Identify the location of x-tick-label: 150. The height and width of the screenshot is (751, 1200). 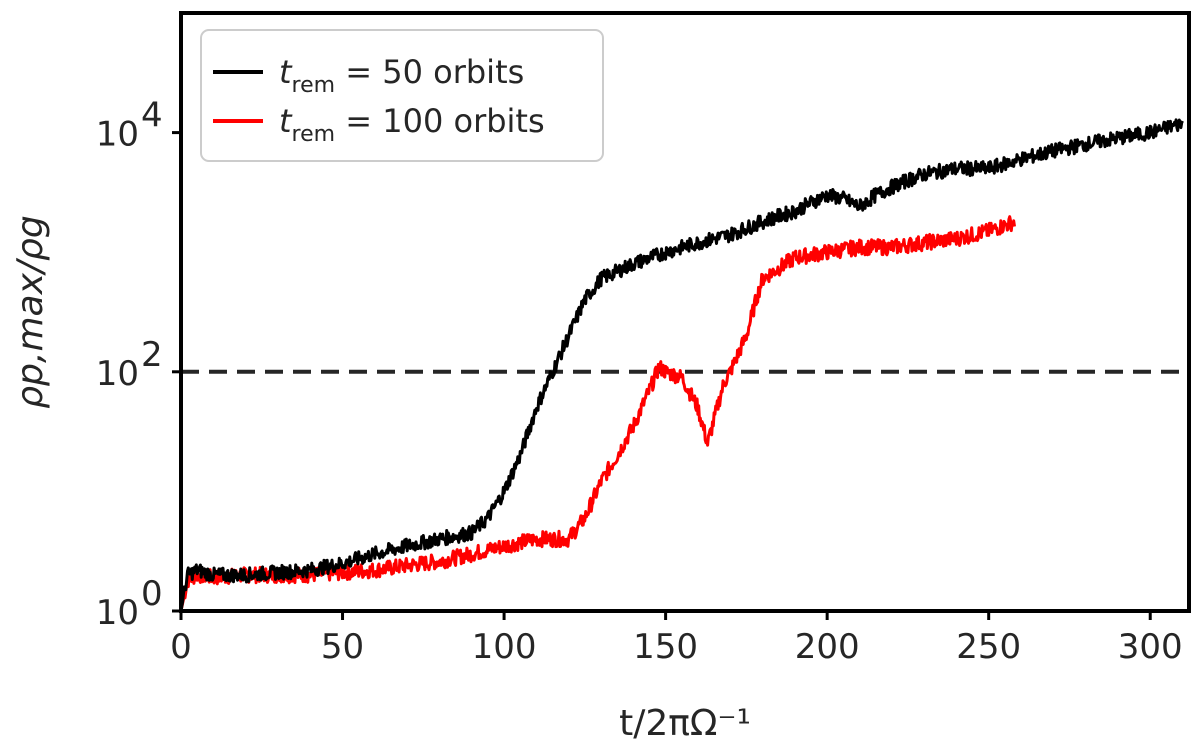
(665, 647).